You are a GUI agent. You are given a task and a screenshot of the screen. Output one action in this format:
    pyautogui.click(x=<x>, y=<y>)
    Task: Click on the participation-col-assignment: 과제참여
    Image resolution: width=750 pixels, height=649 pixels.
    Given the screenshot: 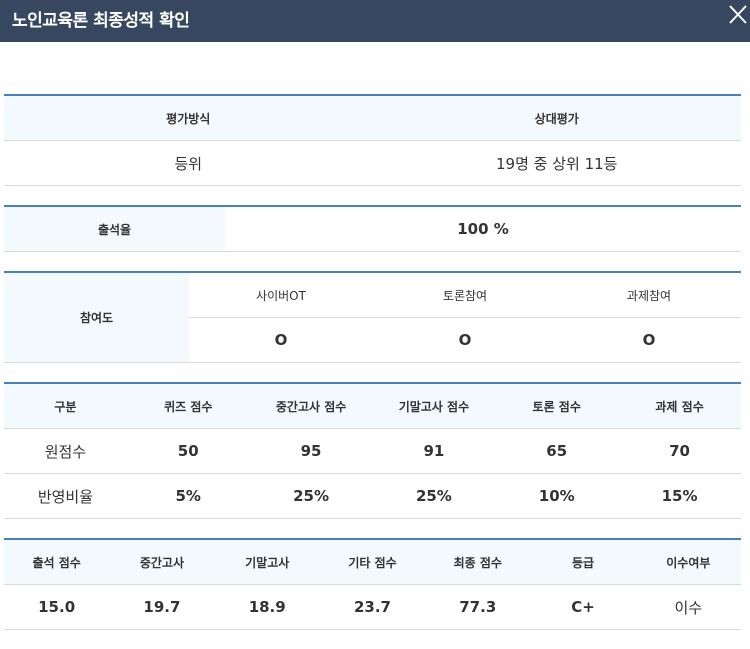 What is the action you would take?
    pyautogui.click(x=649, y=295)
    